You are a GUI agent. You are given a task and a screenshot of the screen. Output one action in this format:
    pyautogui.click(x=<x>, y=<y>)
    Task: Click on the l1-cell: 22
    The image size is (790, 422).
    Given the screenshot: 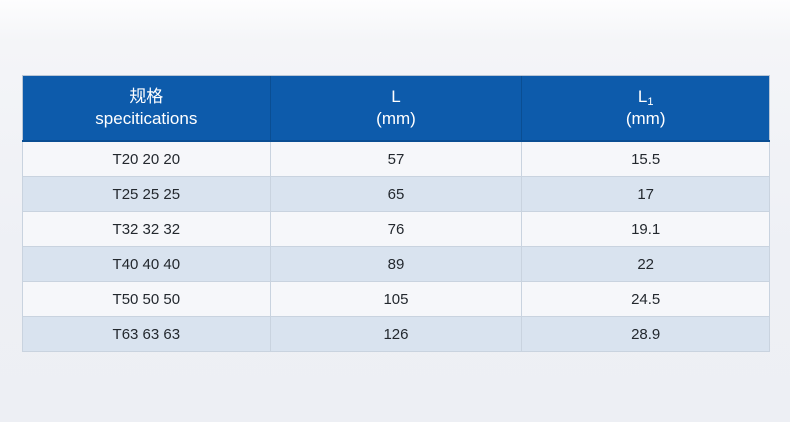 What is the action you would take?
    pyautogui.click(x=645, y=264)
    